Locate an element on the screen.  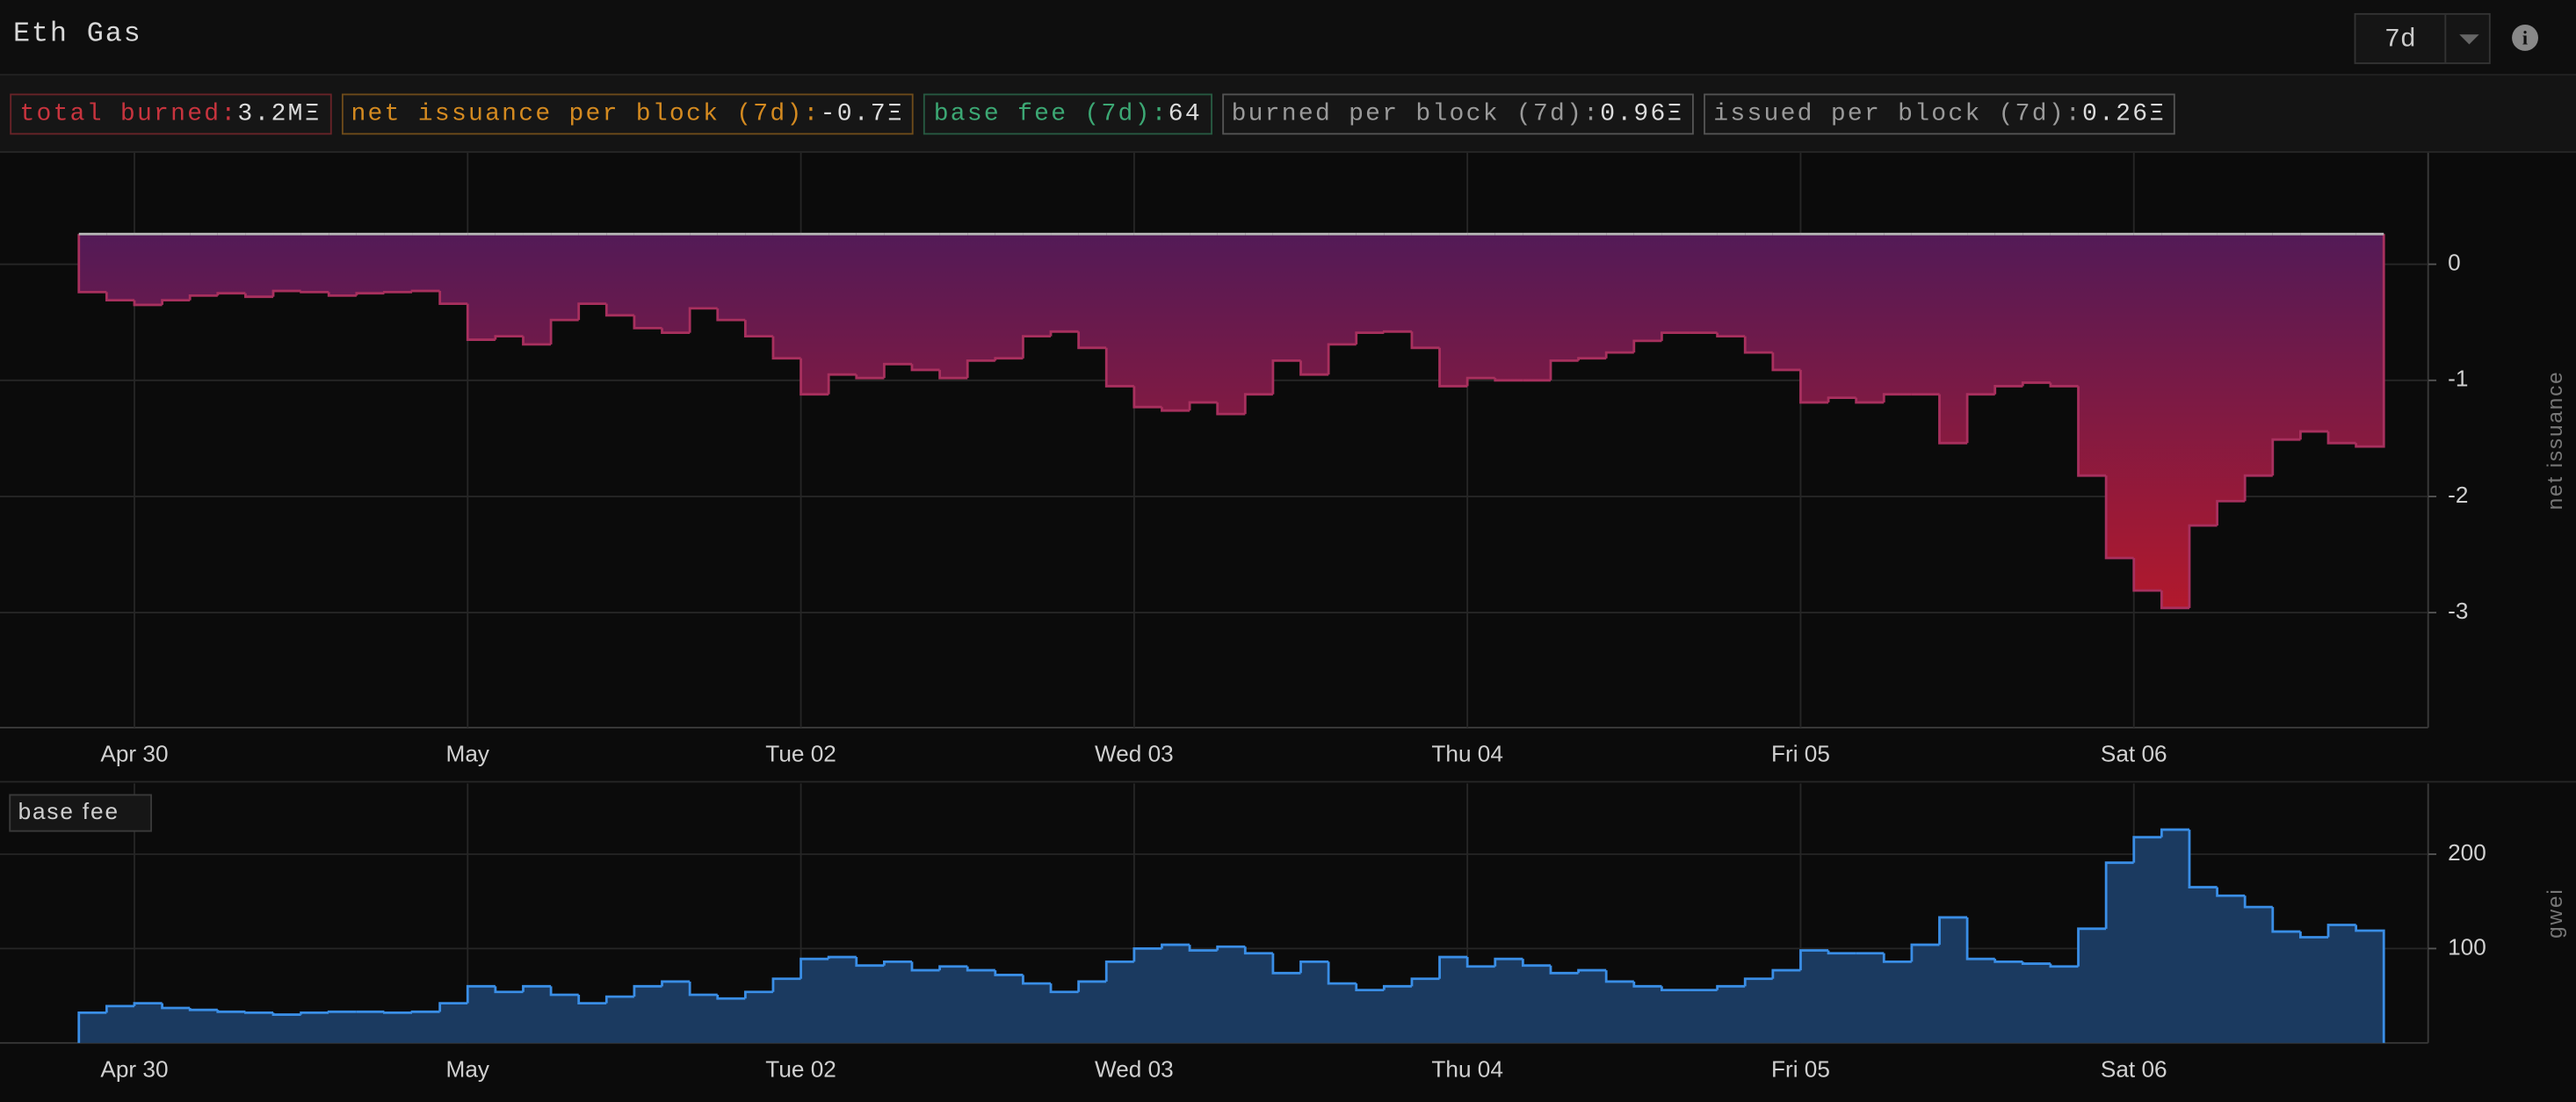
stat: burned per block (7d):0.96Ξ is located at coordinates (1457, 113).